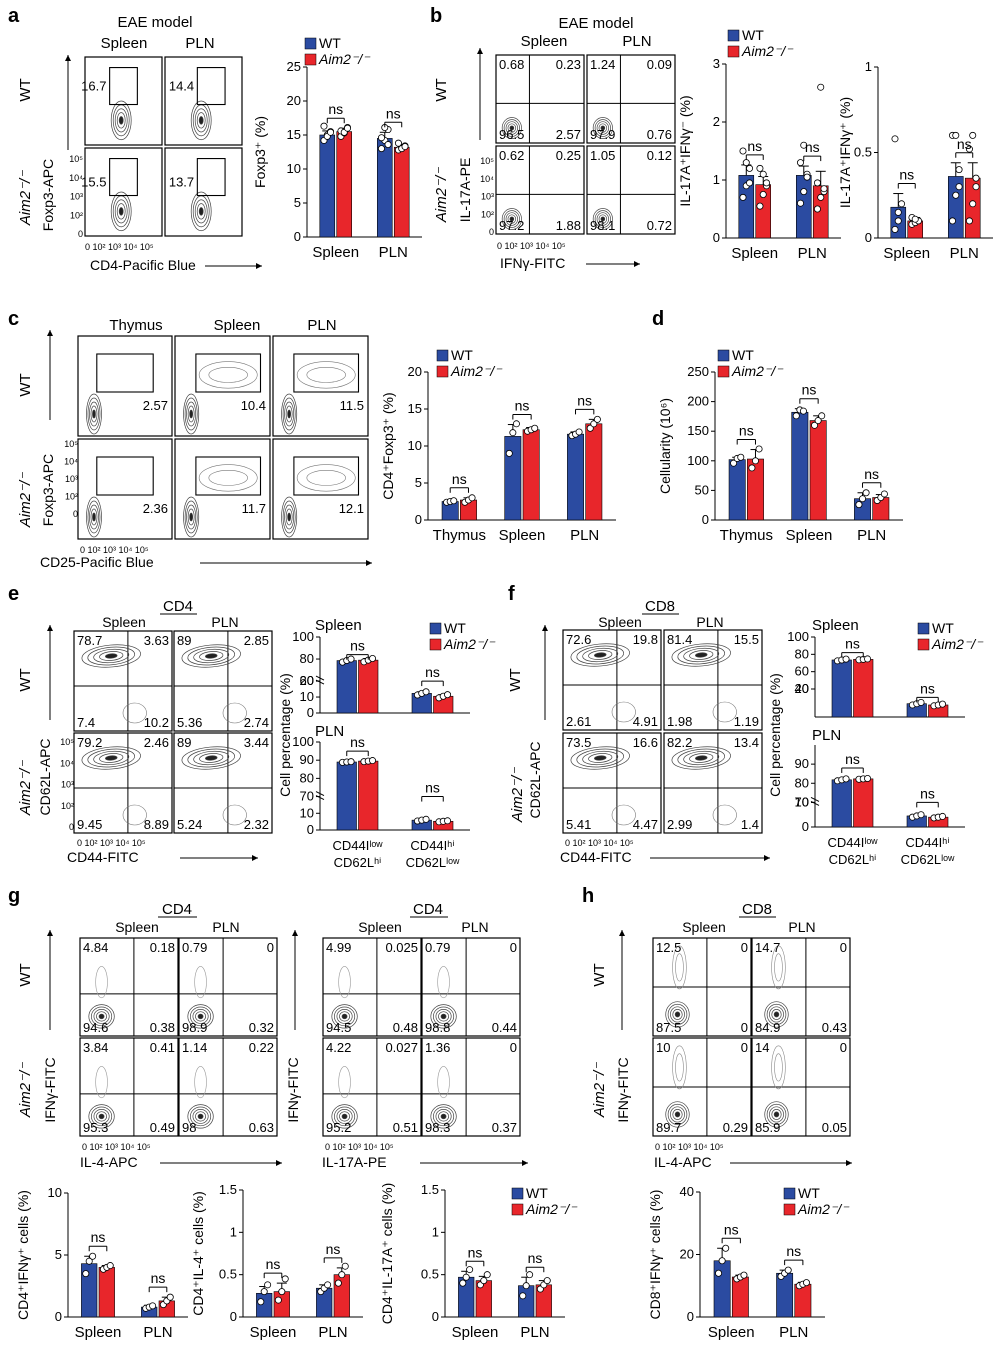 This screenshot has height=1348, width=997. Describe the element at coordinates (198, 1253) in the screenshot. I see `y-axis-label: CD4⁺IL-4⁺ cells (%)` at that location.